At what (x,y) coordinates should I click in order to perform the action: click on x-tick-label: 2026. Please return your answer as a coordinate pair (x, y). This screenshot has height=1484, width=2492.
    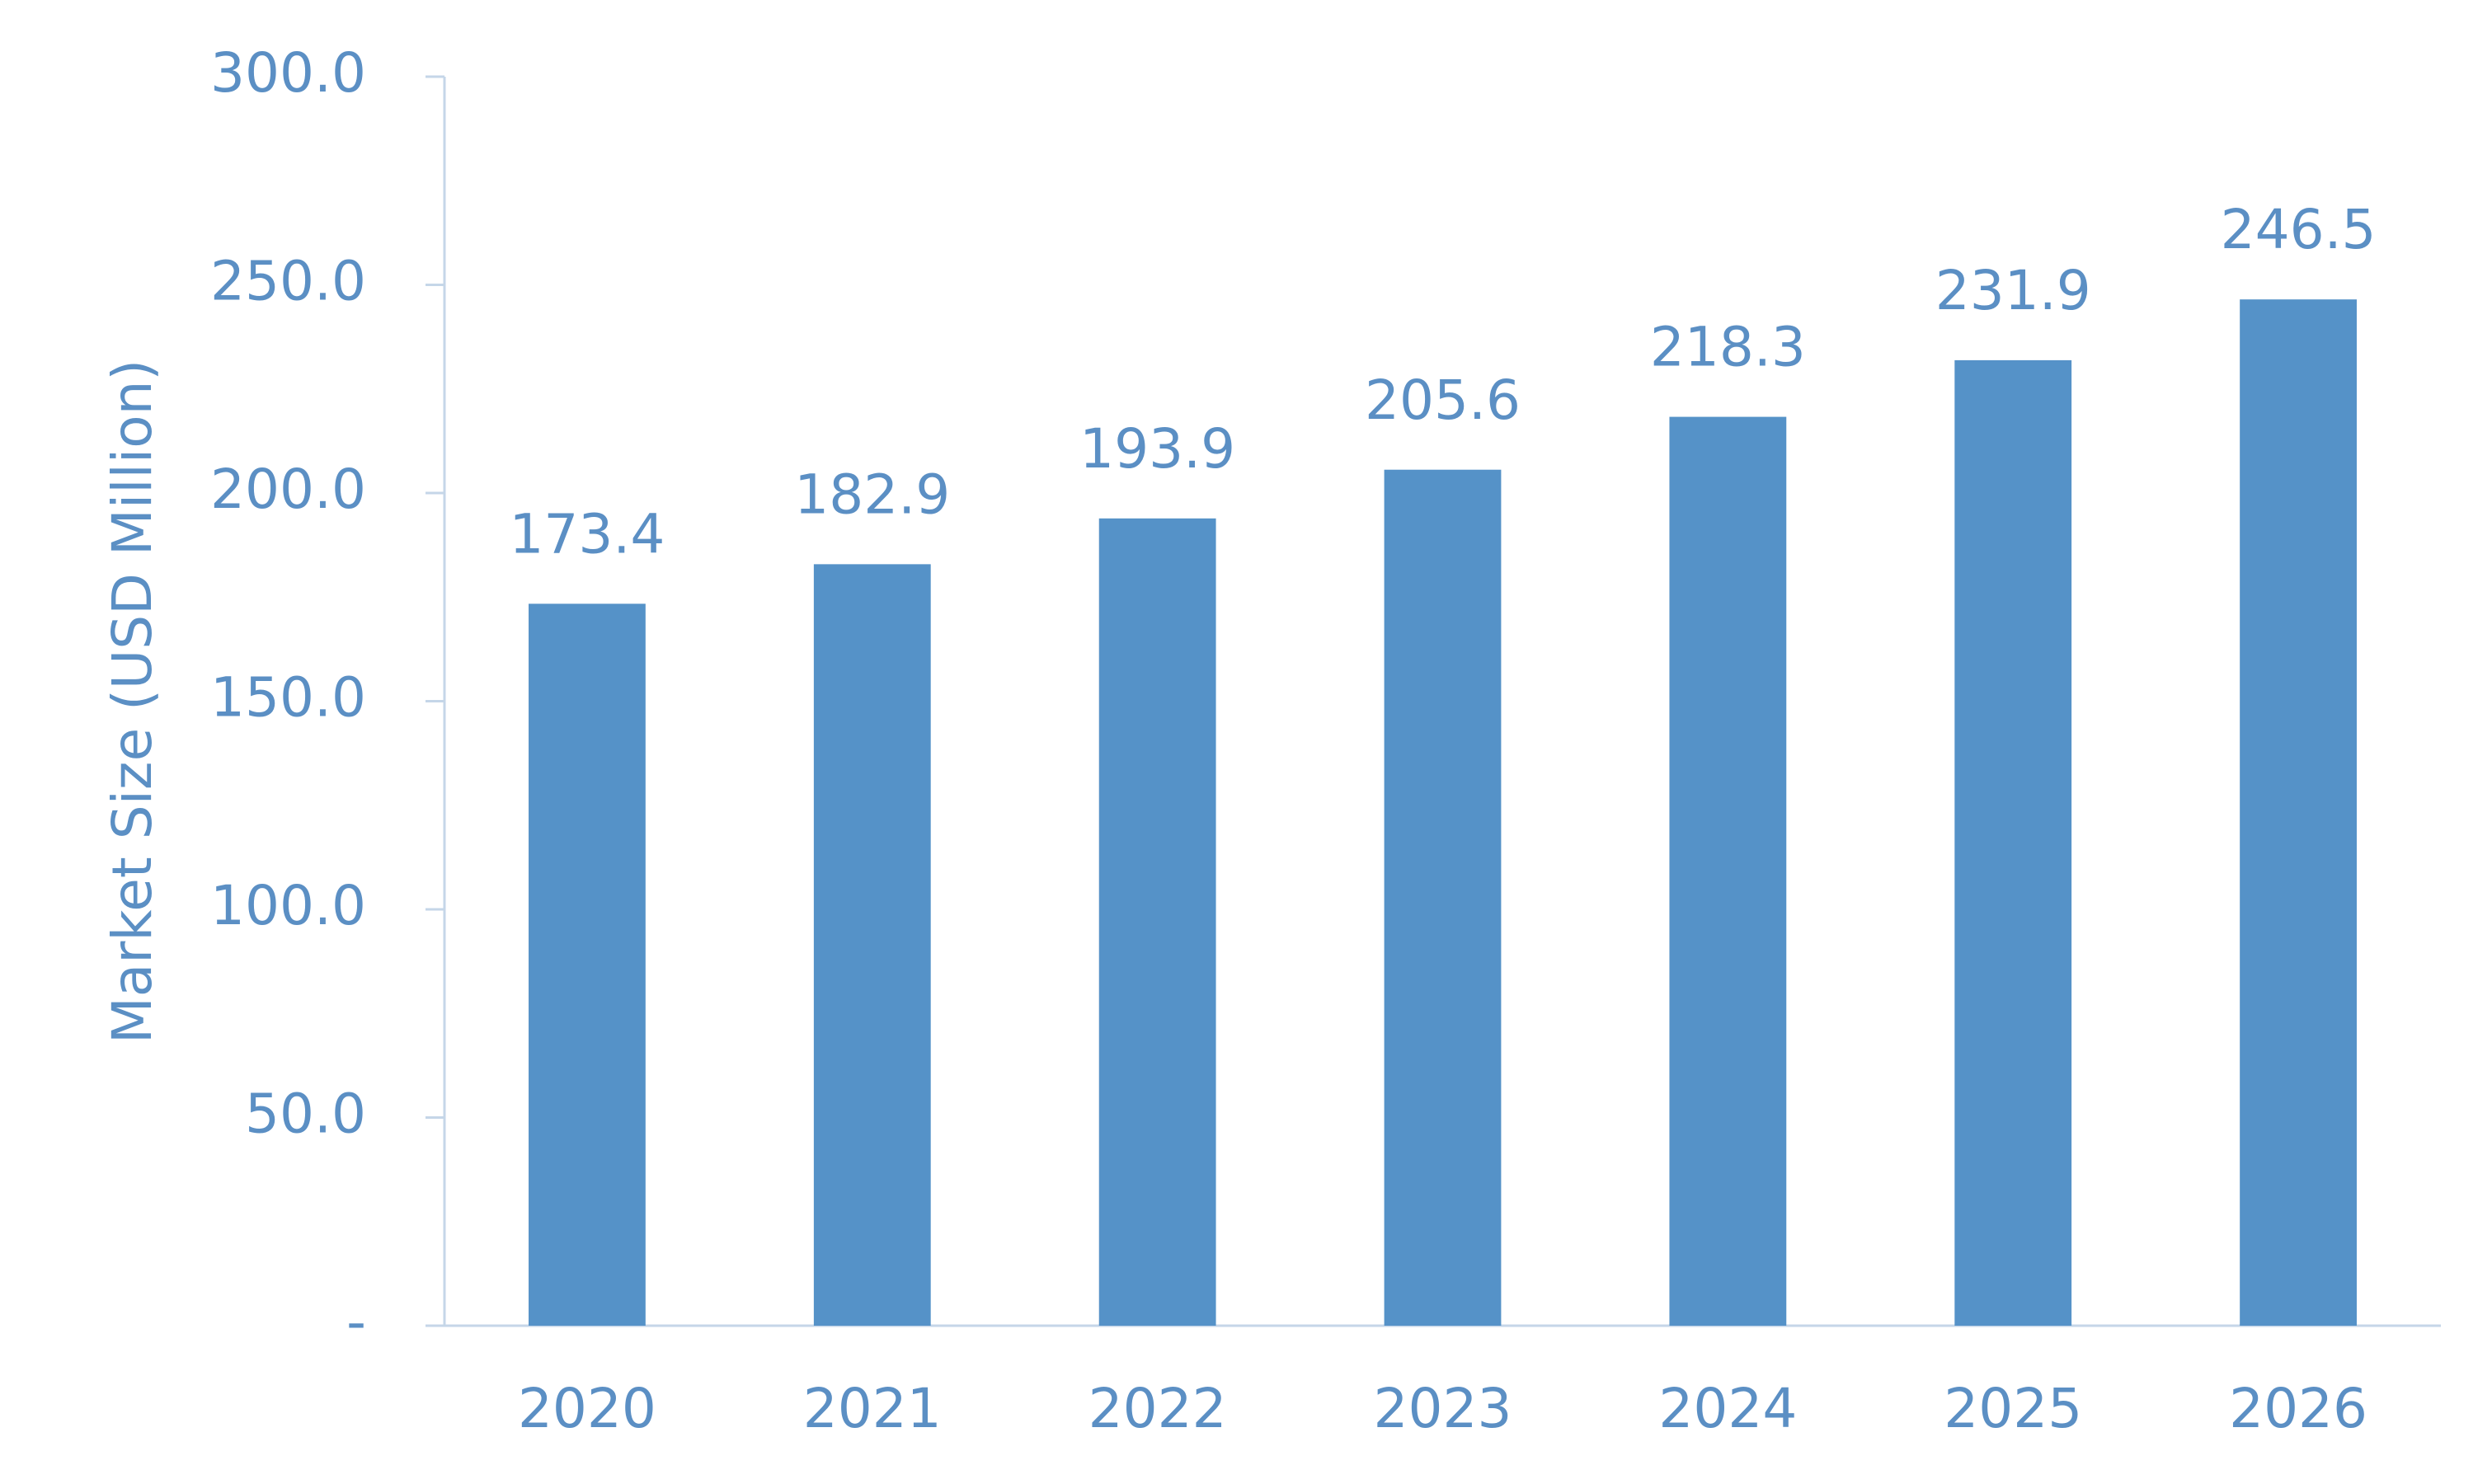
    Looking at the image, I should click on (2298, 1408).